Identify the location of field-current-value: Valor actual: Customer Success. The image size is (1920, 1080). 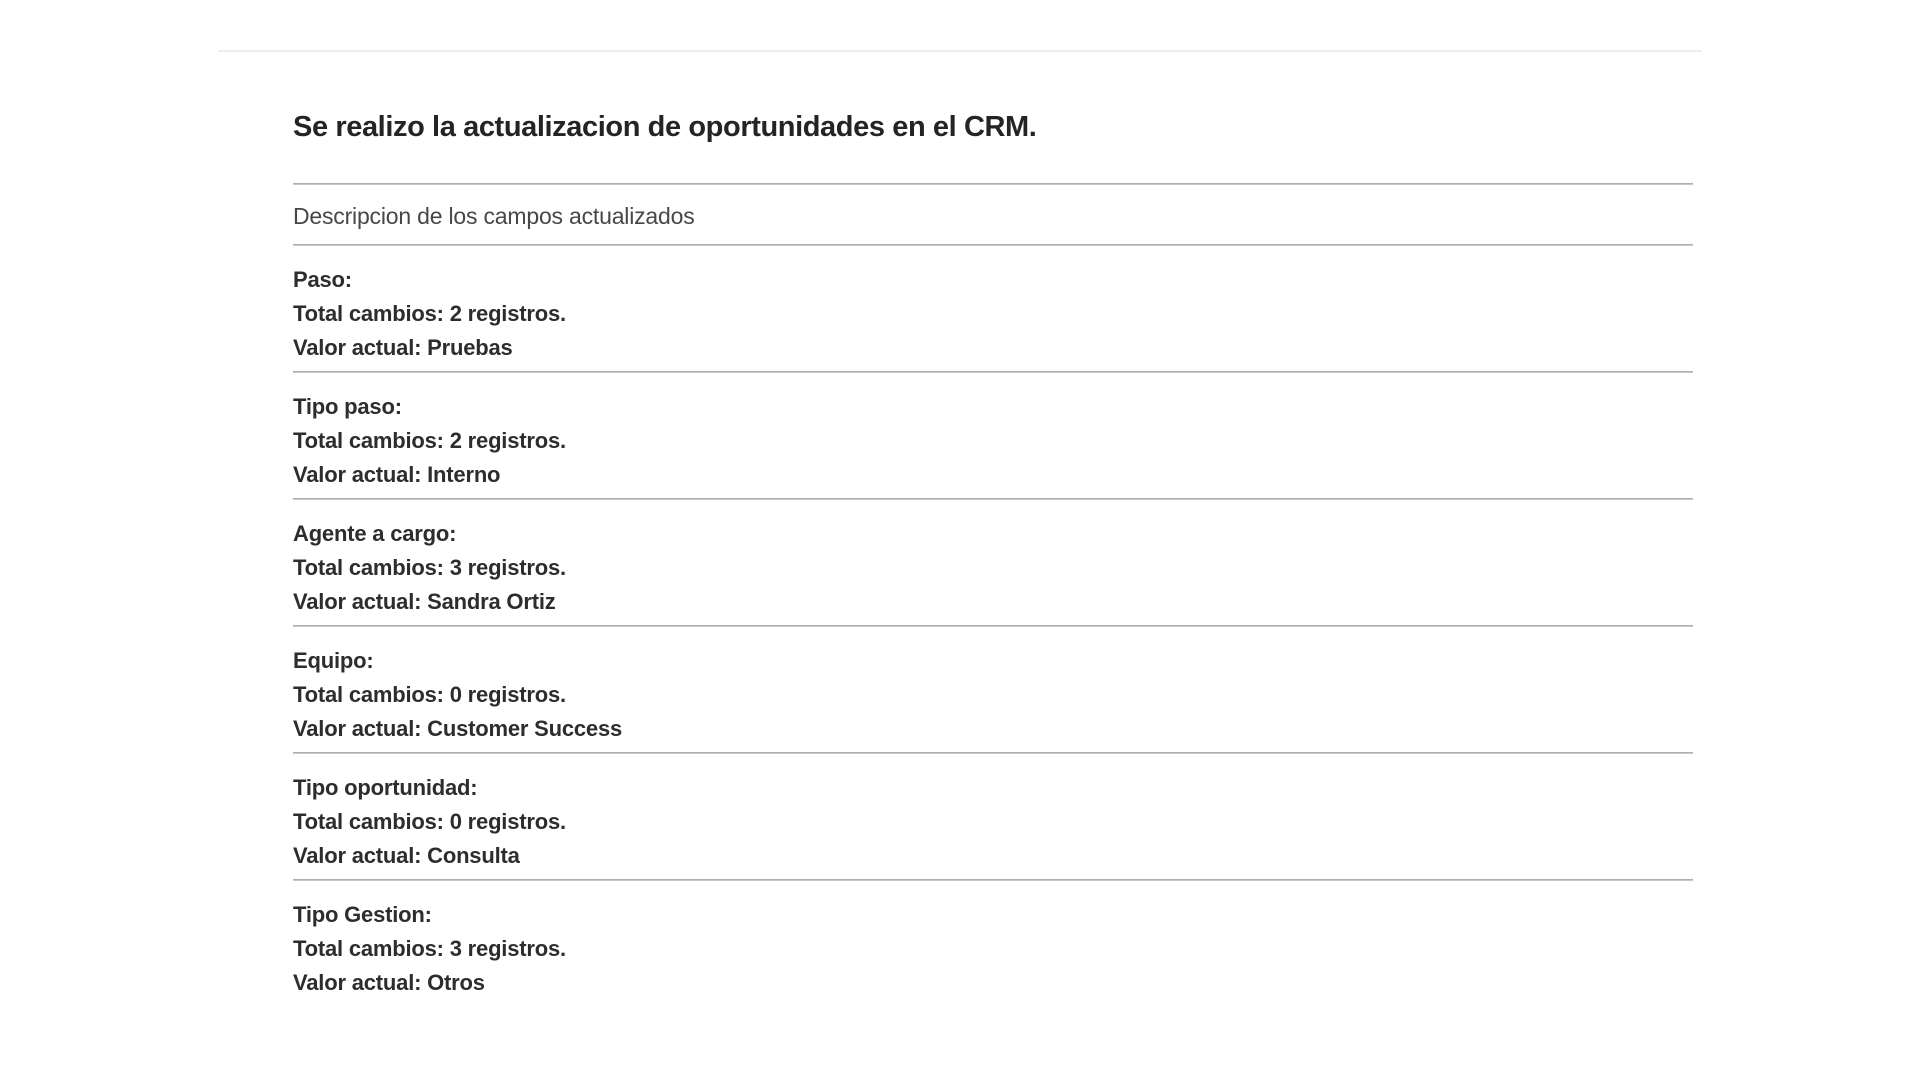
(458, 728).